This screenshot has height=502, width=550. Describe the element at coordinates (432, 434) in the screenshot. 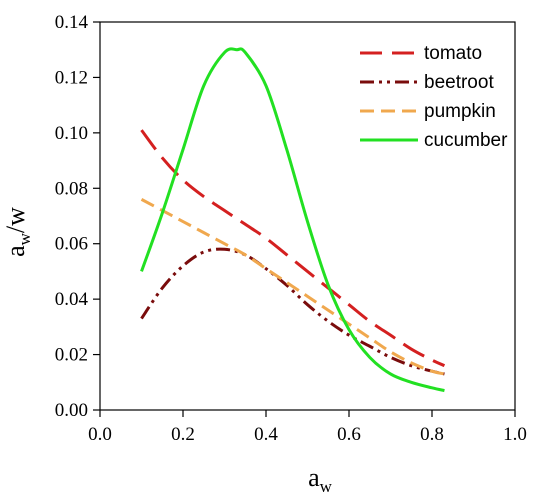

I see `x-tick-label: 0.8` at that location.